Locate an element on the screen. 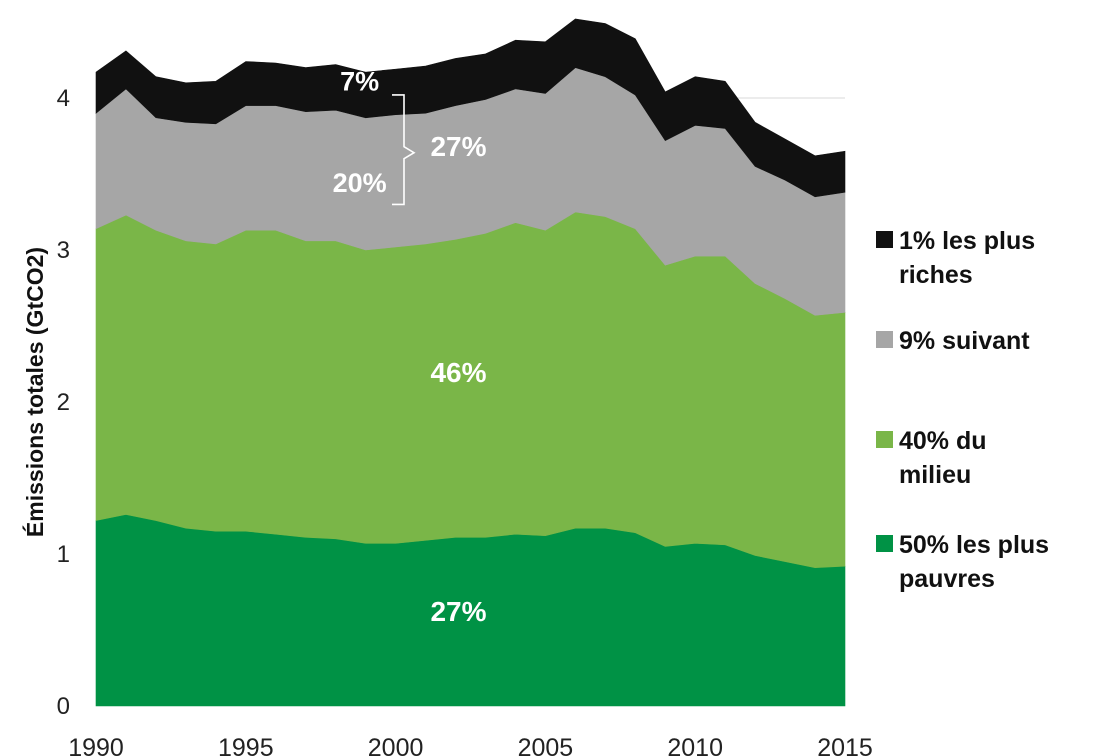 The image size is (1093, 756). annotation-label-2: 20% is located at coordinates (360, 183).